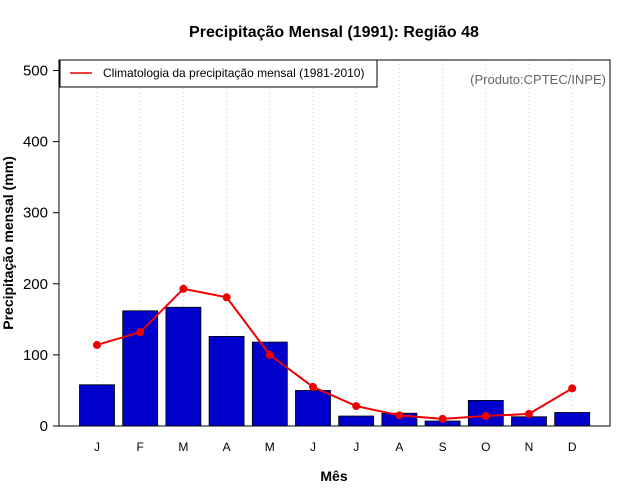 This screenshot has height=500, width=640. What do you see at coordinates (35, 355) in the screenshot?
I see `y-tick-label: 100` at bounding box center [35, 355].